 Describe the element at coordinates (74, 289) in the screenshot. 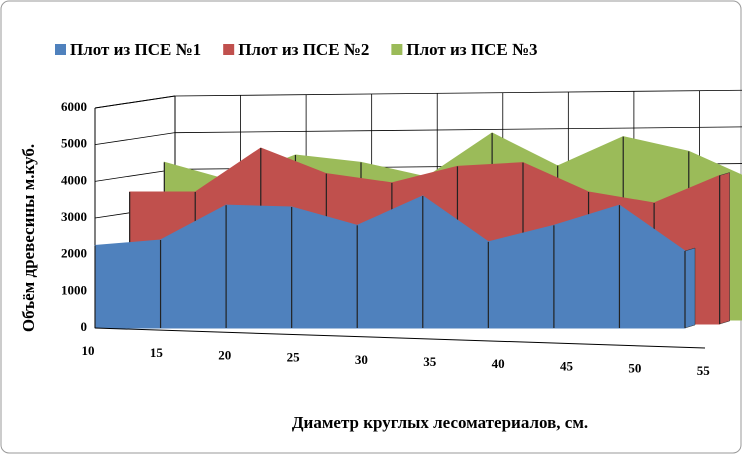

I see `y-tick-label: 1000` at that location.